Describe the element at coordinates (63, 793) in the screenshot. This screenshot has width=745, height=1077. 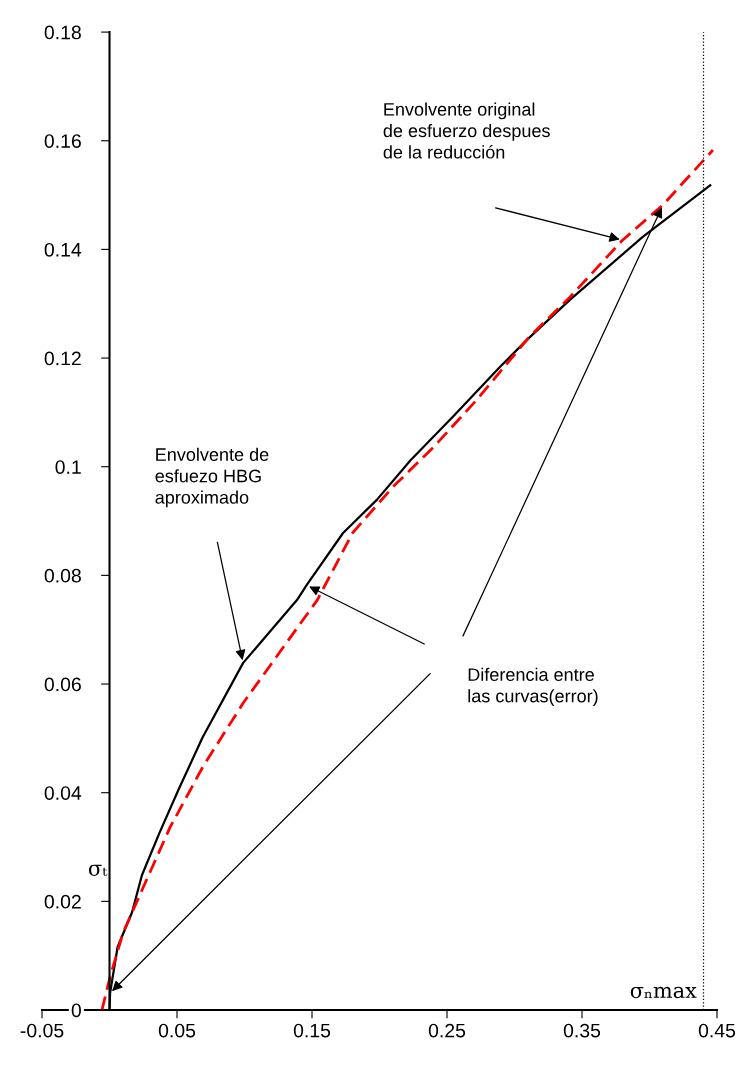
I see `y-tick-label: 0.04` at that location.